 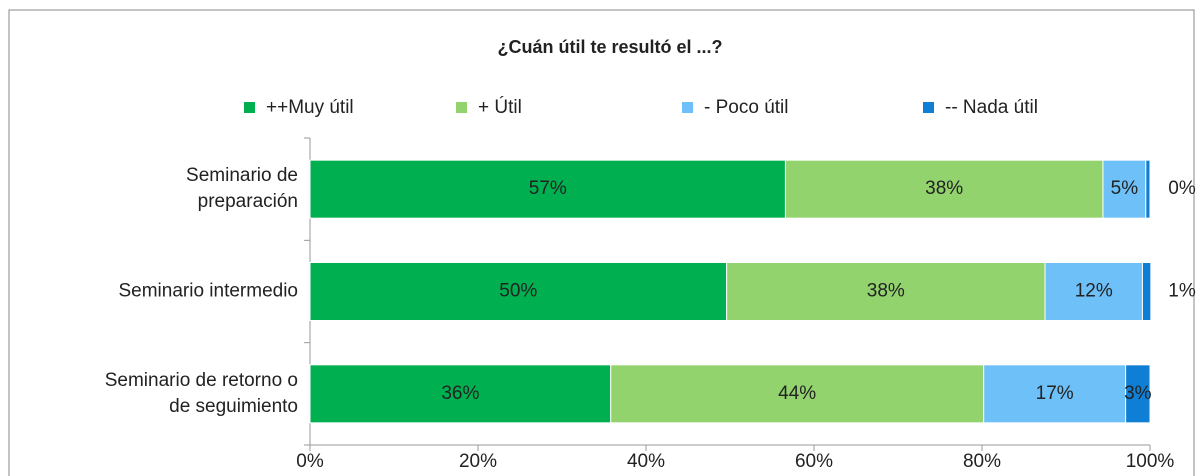 What do you see at coordinates (310, 107) in the screenshot?
I see `legend-label: ++Muy útil` at bounding box center [310, 107].